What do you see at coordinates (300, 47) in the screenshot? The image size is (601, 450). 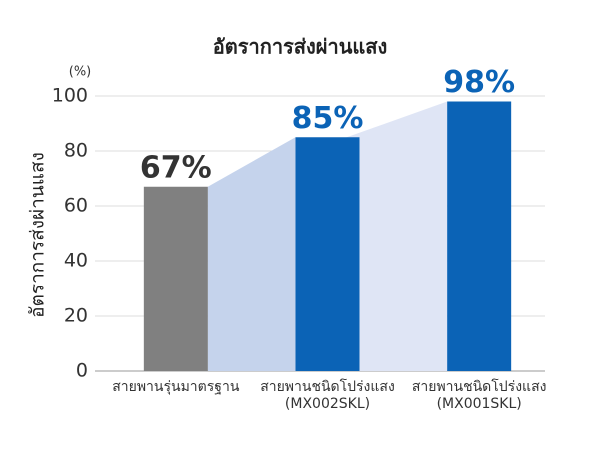 I see `chart-title: อัตราการส่งผ่านแสง` at bounding box center [300, 47].